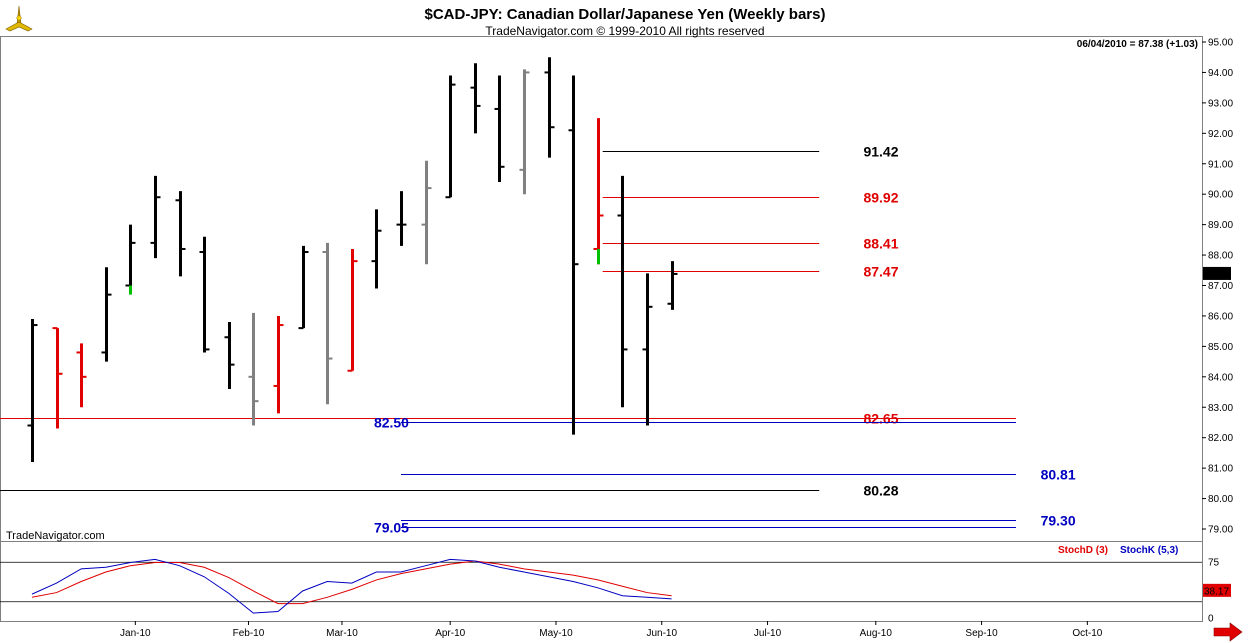 This screenshot has width=1250, height=643. Describe the element at coordinates (450, 633) in the screenshot. I see `x-tick-label: Apr-10` at that location.